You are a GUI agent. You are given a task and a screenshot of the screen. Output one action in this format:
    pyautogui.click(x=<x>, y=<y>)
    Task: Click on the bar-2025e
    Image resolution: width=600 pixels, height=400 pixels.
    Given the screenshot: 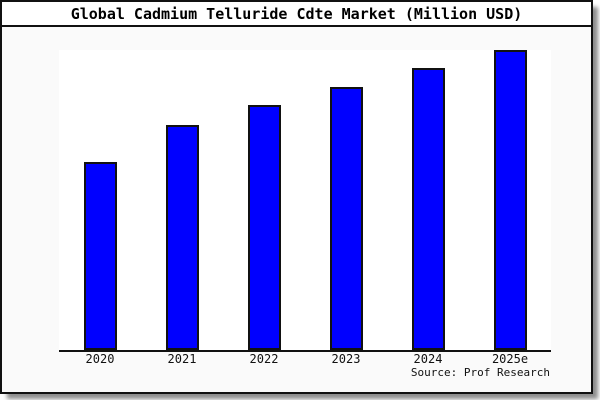 What is the action you would take?
    pyautogui.click(x=510, y=200)
    